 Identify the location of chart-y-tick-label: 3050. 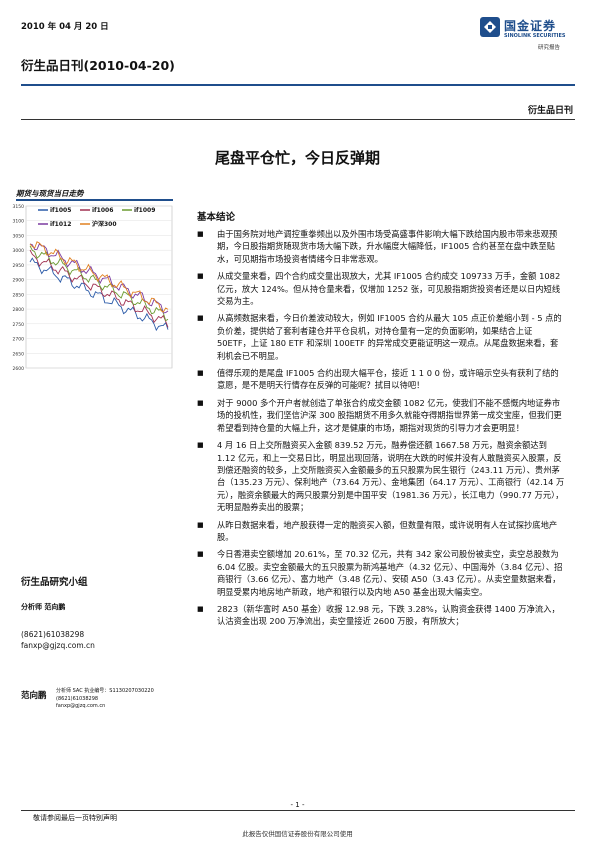
(19, 236).